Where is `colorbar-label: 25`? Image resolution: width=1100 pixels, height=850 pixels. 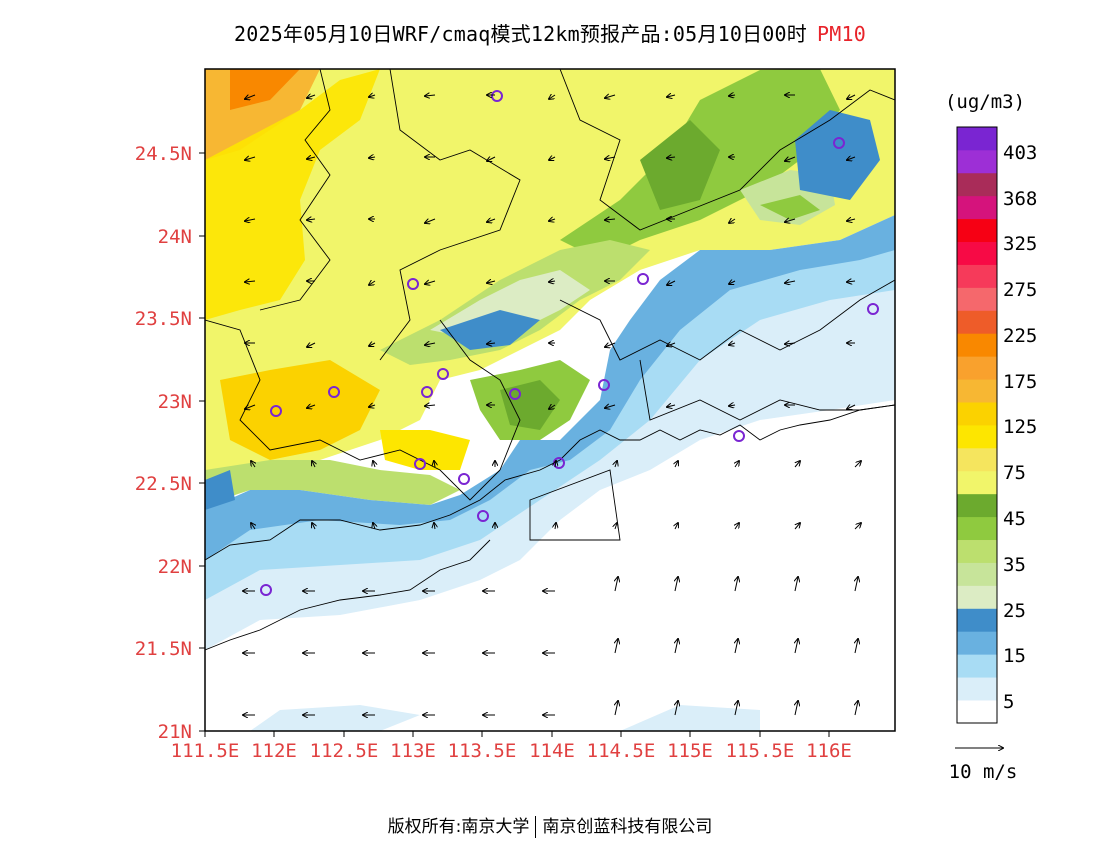 colorbar-label: 25 is located at coordinates (1014, 611).